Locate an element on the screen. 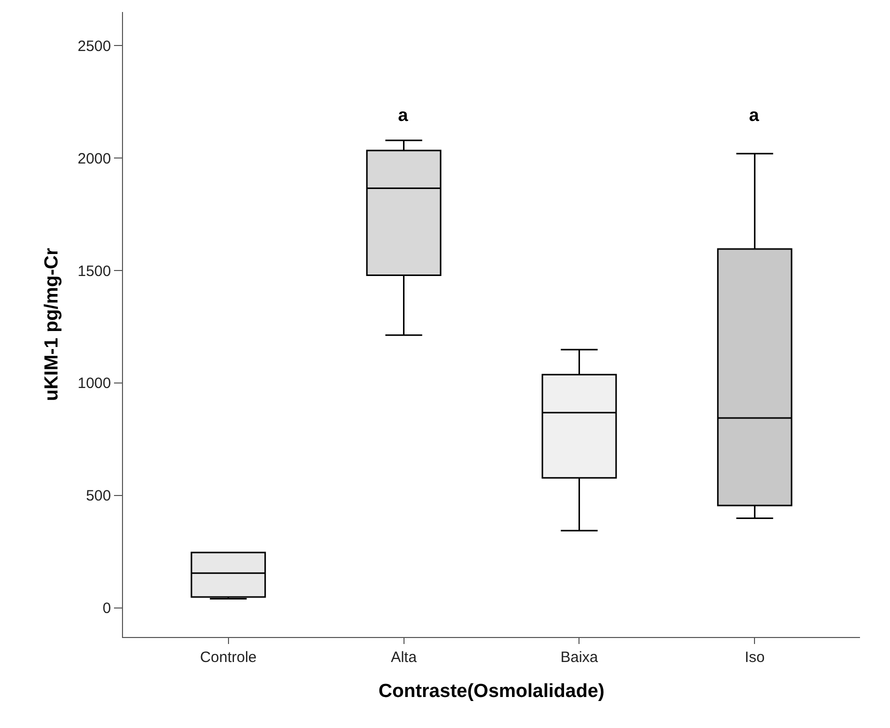 This screenshot has width=890, height=728. y-tick-label: 2500 is located at coordinates (94, 46).